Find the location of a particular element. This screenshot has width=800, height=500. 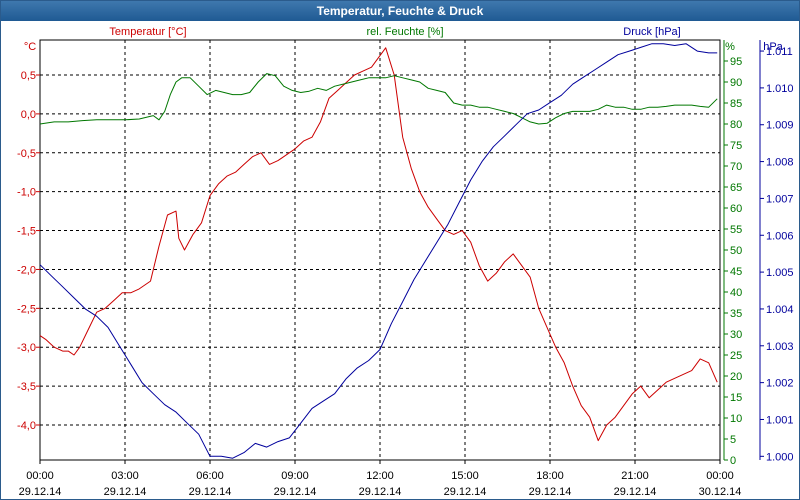

pressure-tick-label: 1.002 is located at coordinates (780, 384).